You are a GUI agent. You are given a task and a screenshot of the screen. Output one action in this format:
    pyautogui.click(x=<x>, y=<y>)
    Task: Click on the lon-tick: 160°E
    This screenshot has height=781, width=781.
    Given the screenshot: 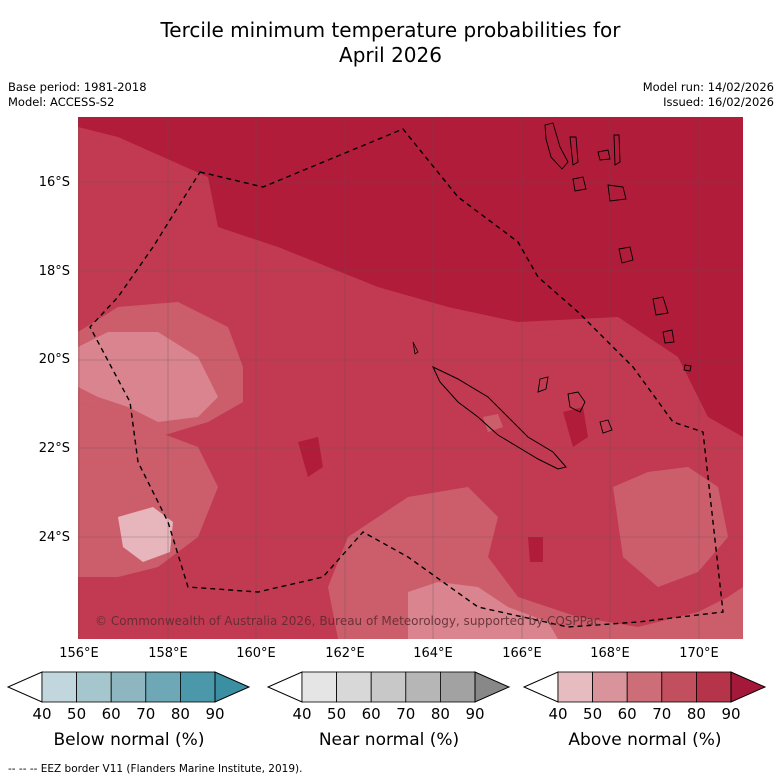 What is the action you would take?
    pyautogui.click(x=256, y=653)
    